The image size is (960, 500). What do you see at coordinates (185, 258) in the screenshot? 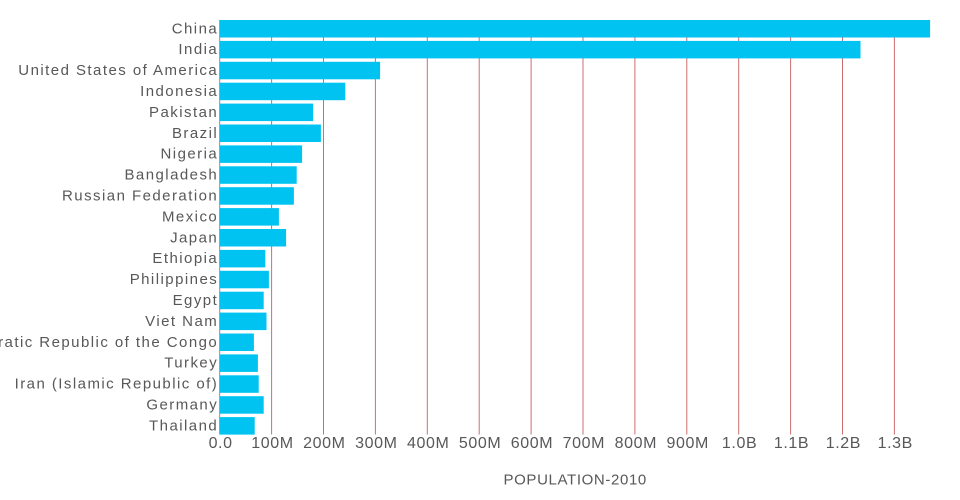
I see `svg-text: Ethiopia` at bounding box center [185, 258].